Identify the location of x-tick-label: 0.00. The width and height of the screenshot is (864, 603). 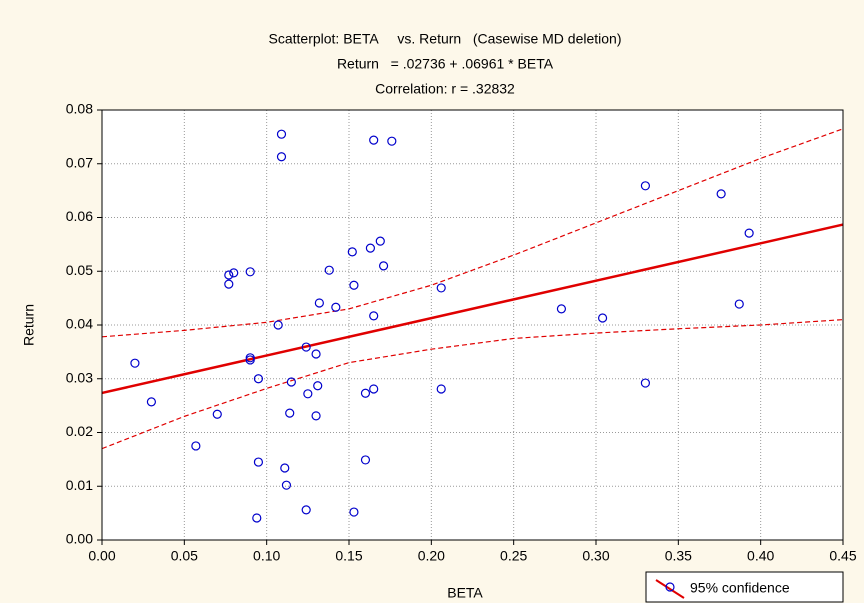
(101, 556).